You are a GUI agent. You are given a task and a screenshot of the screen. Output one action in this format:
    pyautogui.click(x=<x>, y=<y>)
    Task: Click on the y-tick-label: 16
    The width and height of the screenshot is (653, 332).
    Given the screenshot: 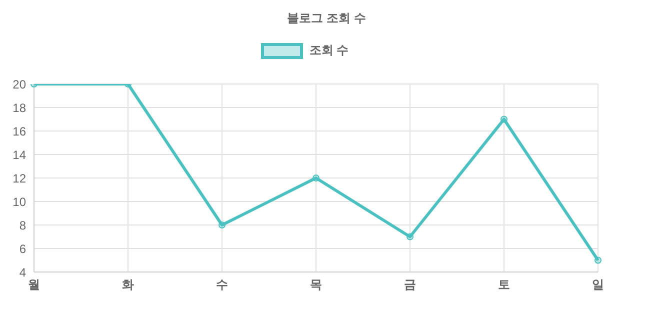 What is the action you would take?
    pyautogui.click(x=19, y=131)
    